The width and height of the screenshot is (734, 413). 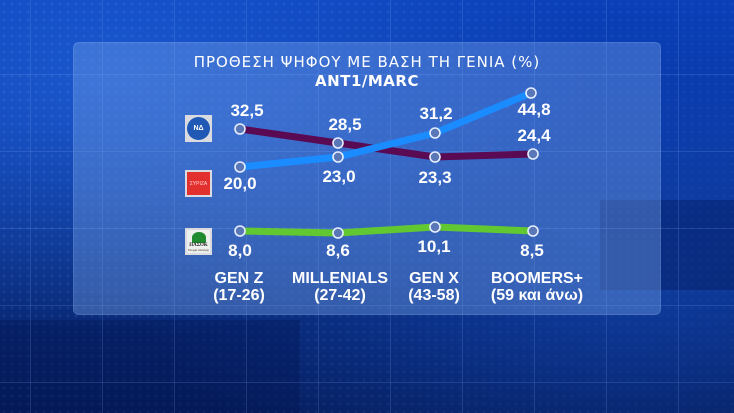 What do you see at coordinates (386, 230) in the screenshot?
I see `green-series-line` at bounding box center [386, 230].